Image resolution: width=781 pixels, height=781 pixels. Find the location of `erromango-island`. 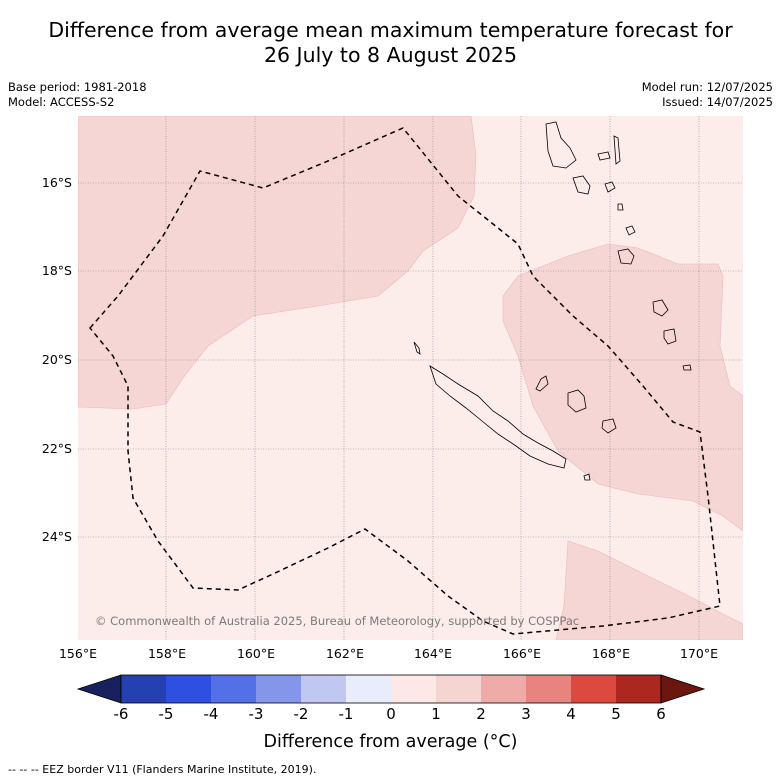

erromango-island is located at coordinates (626, 256).